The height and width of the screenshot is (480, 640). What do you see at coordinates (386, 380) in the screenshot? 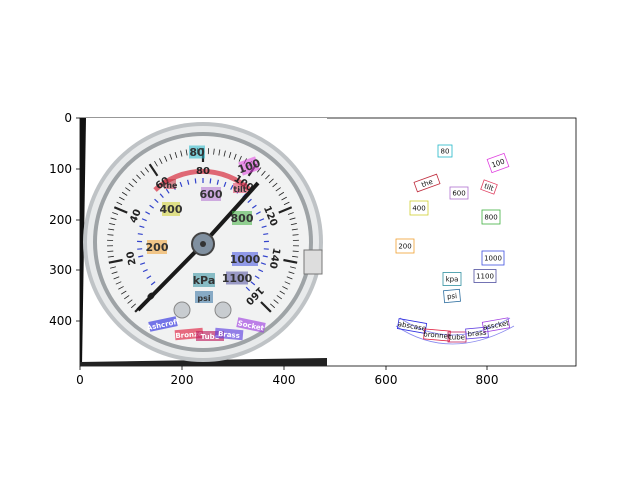
I see `x-tick-label: 600` at bounding box center [386, 380].